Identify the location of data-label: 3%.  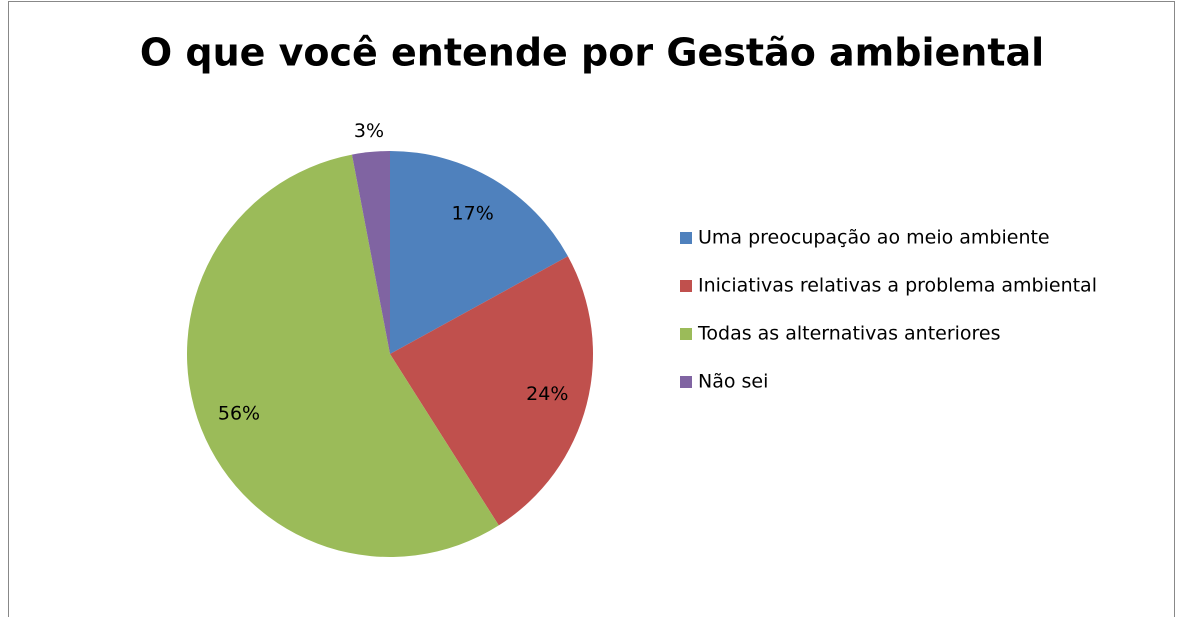
(369, 131).